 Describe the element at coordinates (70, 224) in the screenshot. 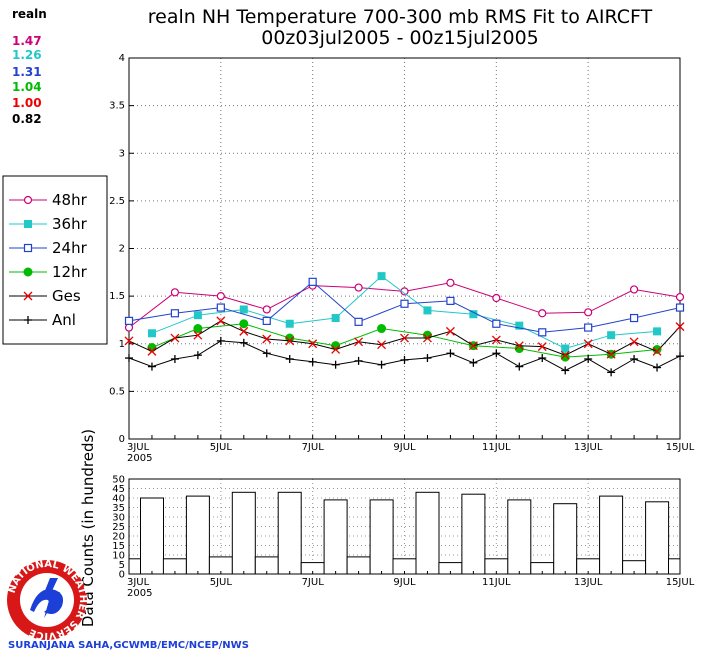

I see `legend-label-36hr: 36hr` at that location.